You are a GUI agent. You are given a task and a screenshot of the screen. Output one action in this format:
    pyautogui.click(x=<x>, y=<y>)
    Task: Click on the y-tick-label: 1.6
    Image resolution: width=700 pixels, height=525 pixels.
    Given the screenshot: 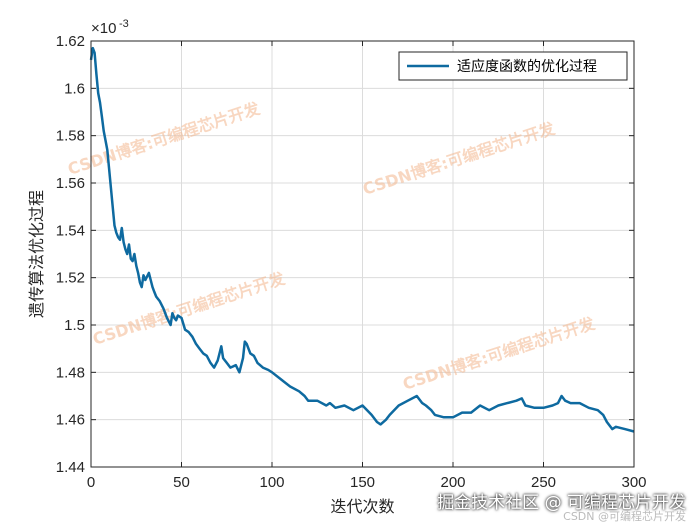 What is the action you would take?
    pyautogui.click(x=74, y=88)
    